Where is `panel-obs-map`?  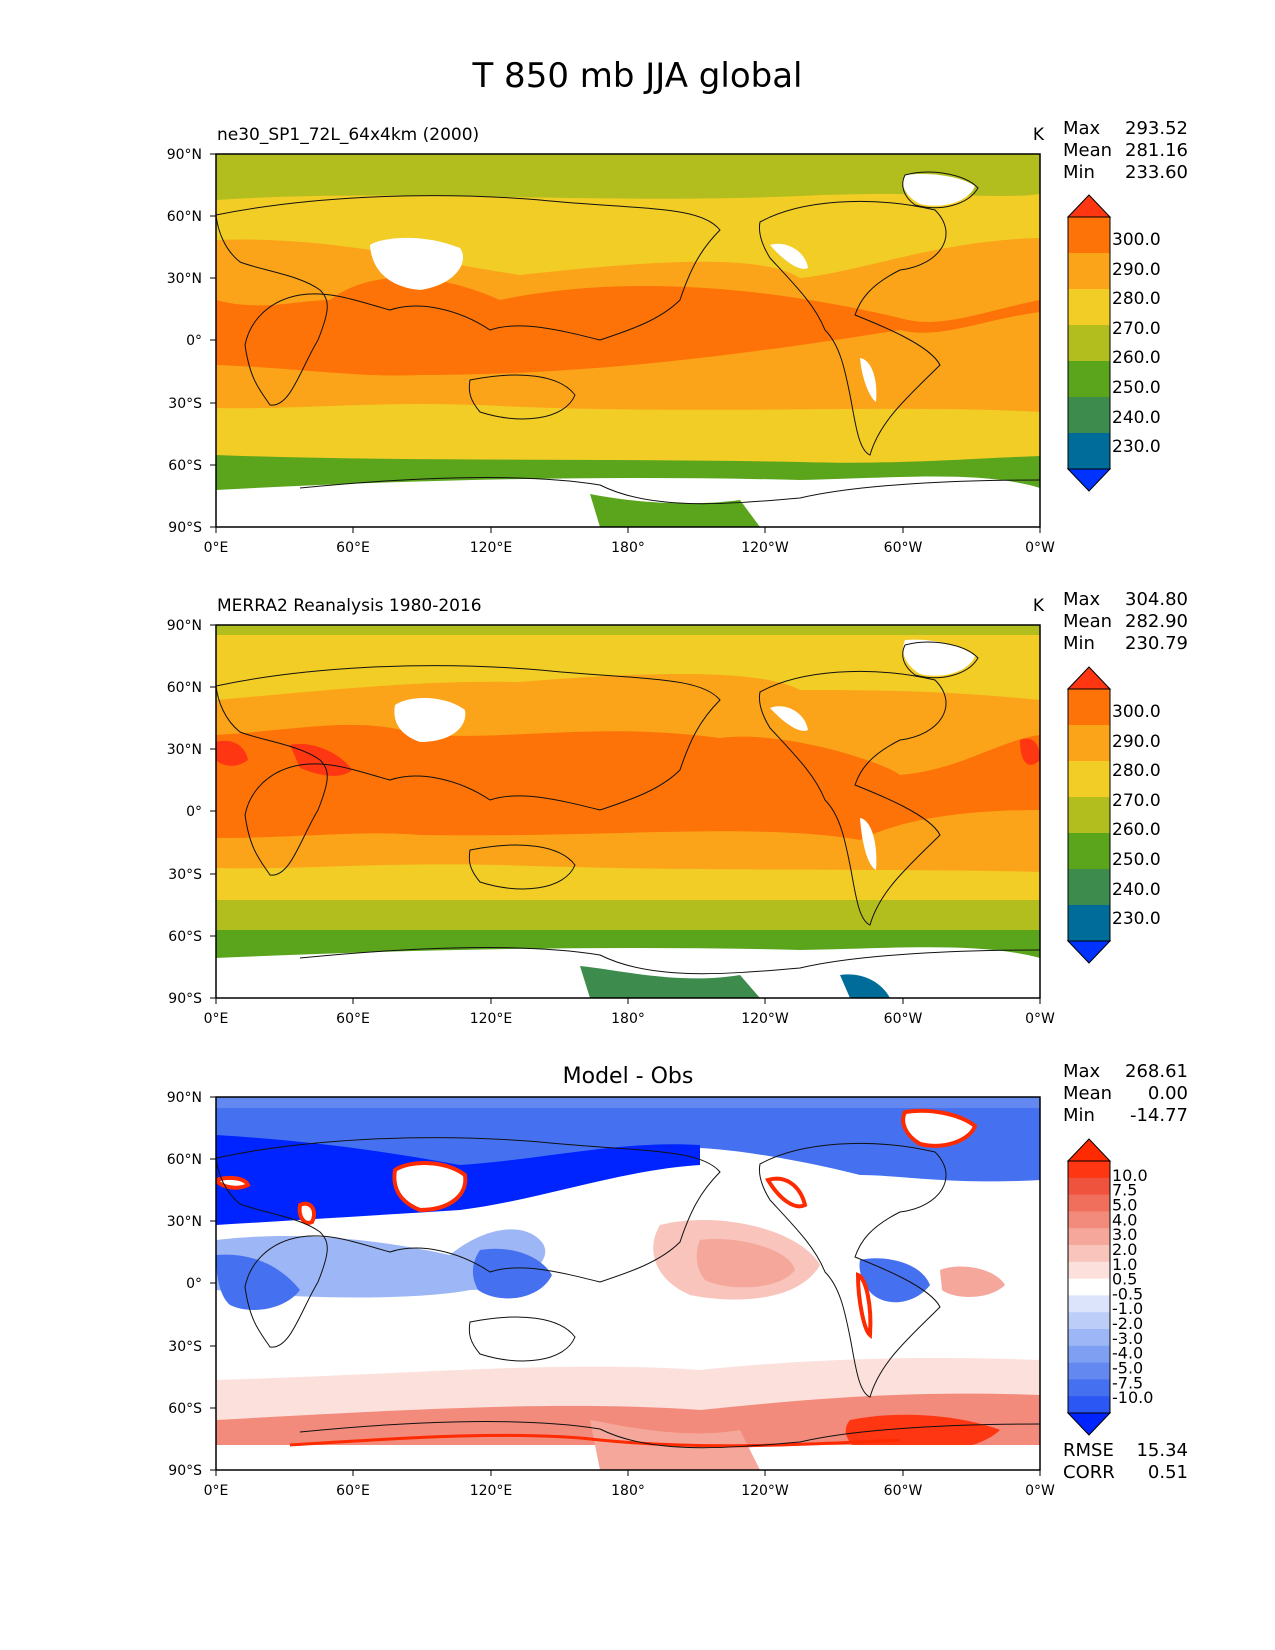 panel-obs-map is located at coordinates (628, 811).